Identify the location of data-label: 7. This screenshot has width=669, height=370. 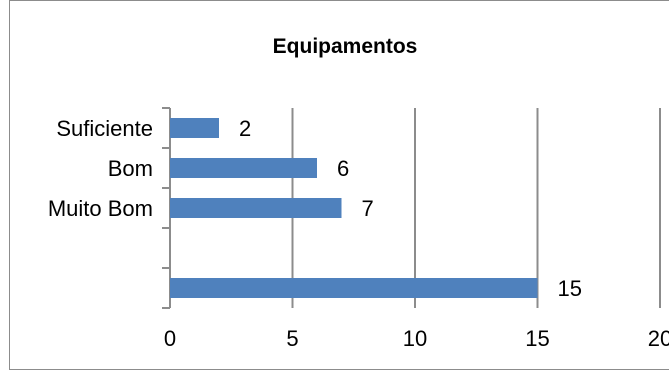
(368, 208).